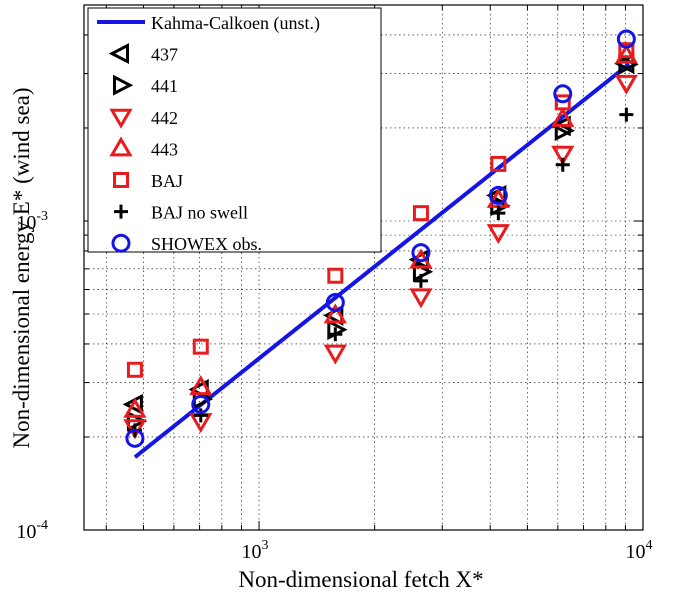  Describe the element at coordinates (145, 85) in the screenshot. I see `legend-entry-441: 441` at that location.